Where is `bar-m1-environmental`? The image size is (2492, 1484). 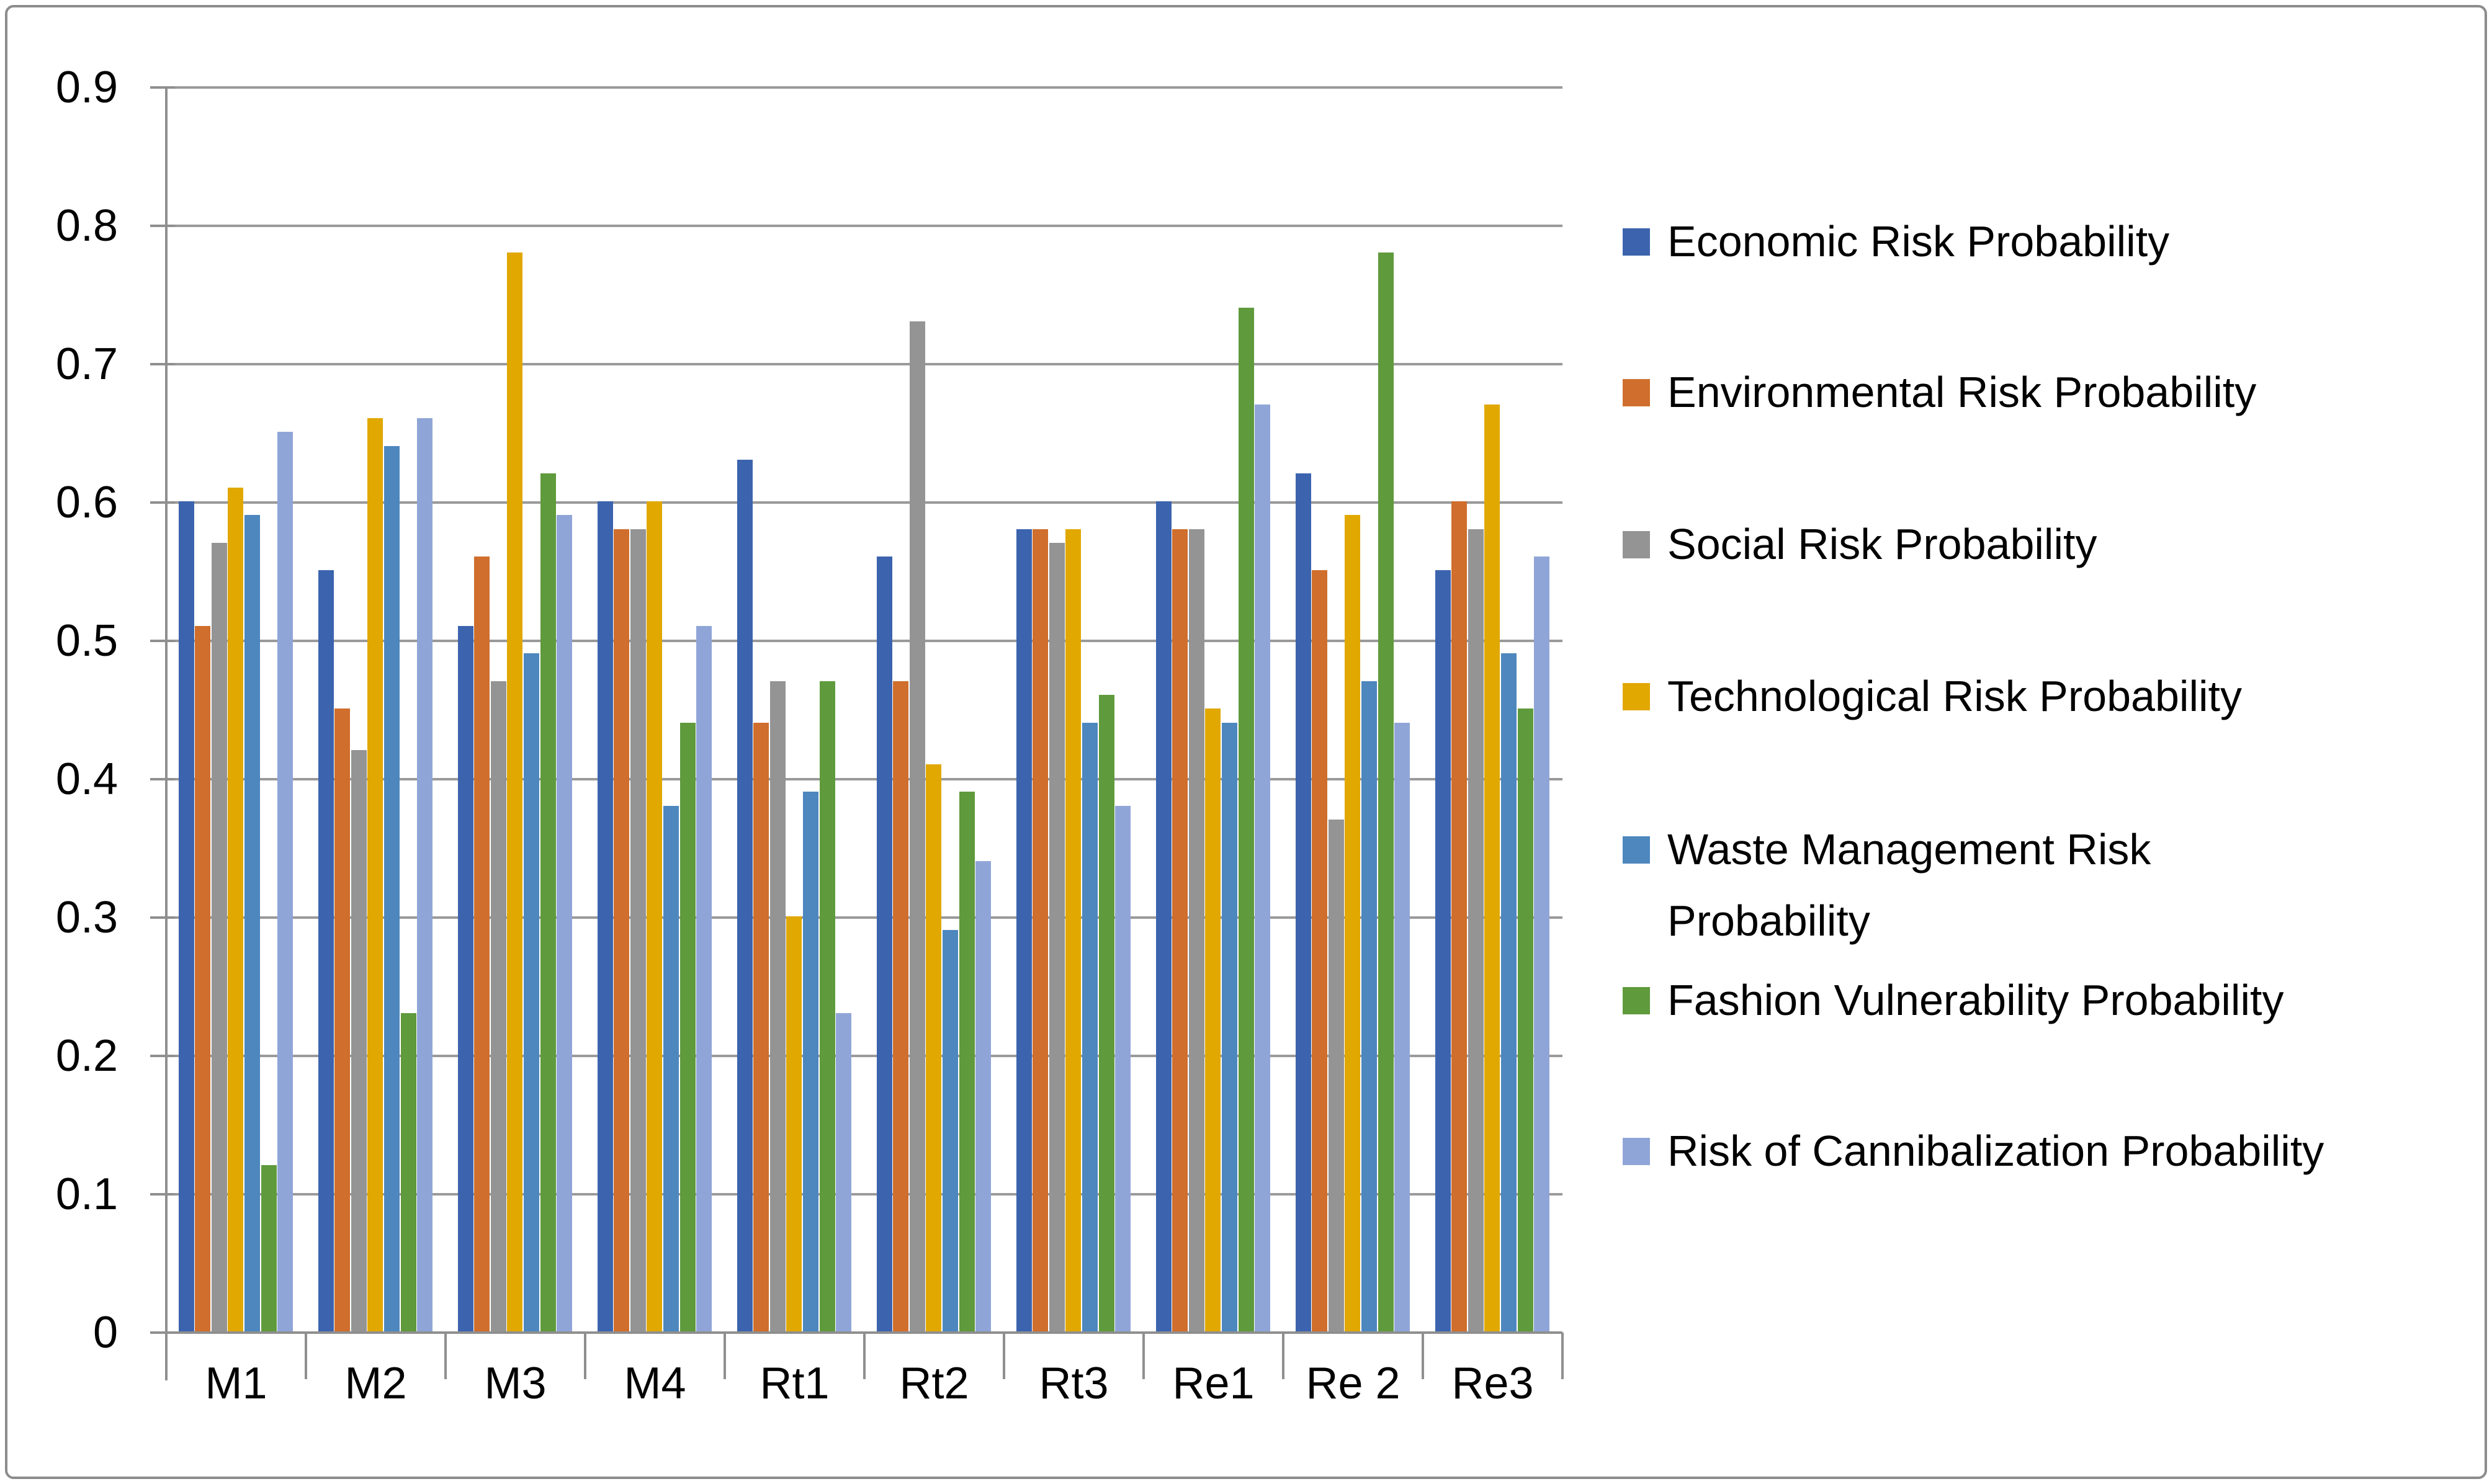 bar-m1-environmental is located at coordinates (202, 978).